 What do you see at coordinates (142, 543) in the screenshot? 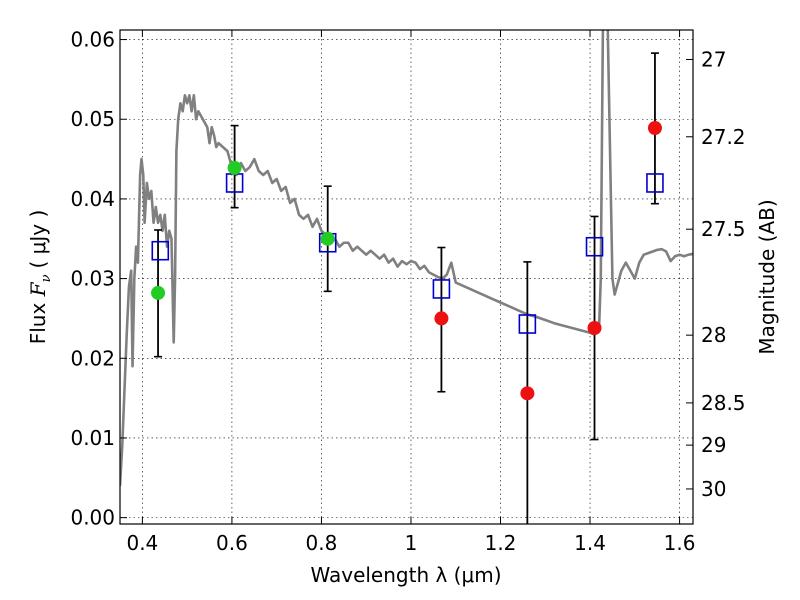
I see `x-tick-label: 0.4` at bounding box center [142, 543].